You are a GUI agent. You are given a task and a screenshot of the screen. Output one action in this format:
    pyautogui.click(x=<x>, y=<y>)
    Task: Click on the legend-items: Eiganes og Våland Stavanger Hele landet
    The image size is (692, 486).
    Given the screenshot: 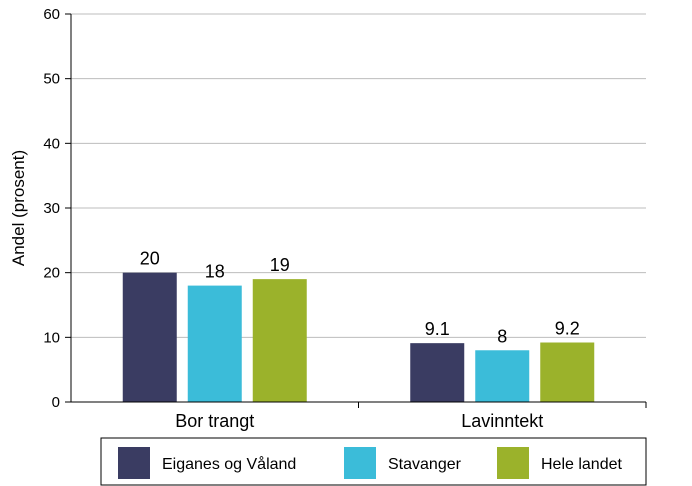 What is the action you would take?
    pyautogui.click(x=370, y=463)
    